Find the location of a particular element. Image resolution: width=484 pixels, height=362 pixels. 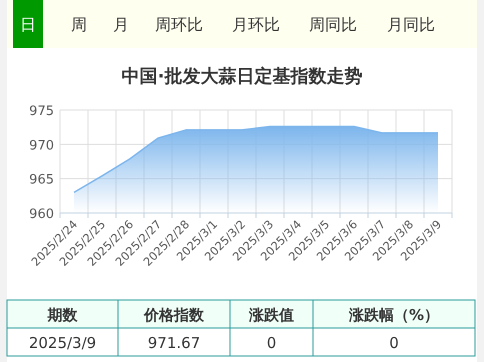

y-tick-label: 965 is located at coordinates (41, 180).